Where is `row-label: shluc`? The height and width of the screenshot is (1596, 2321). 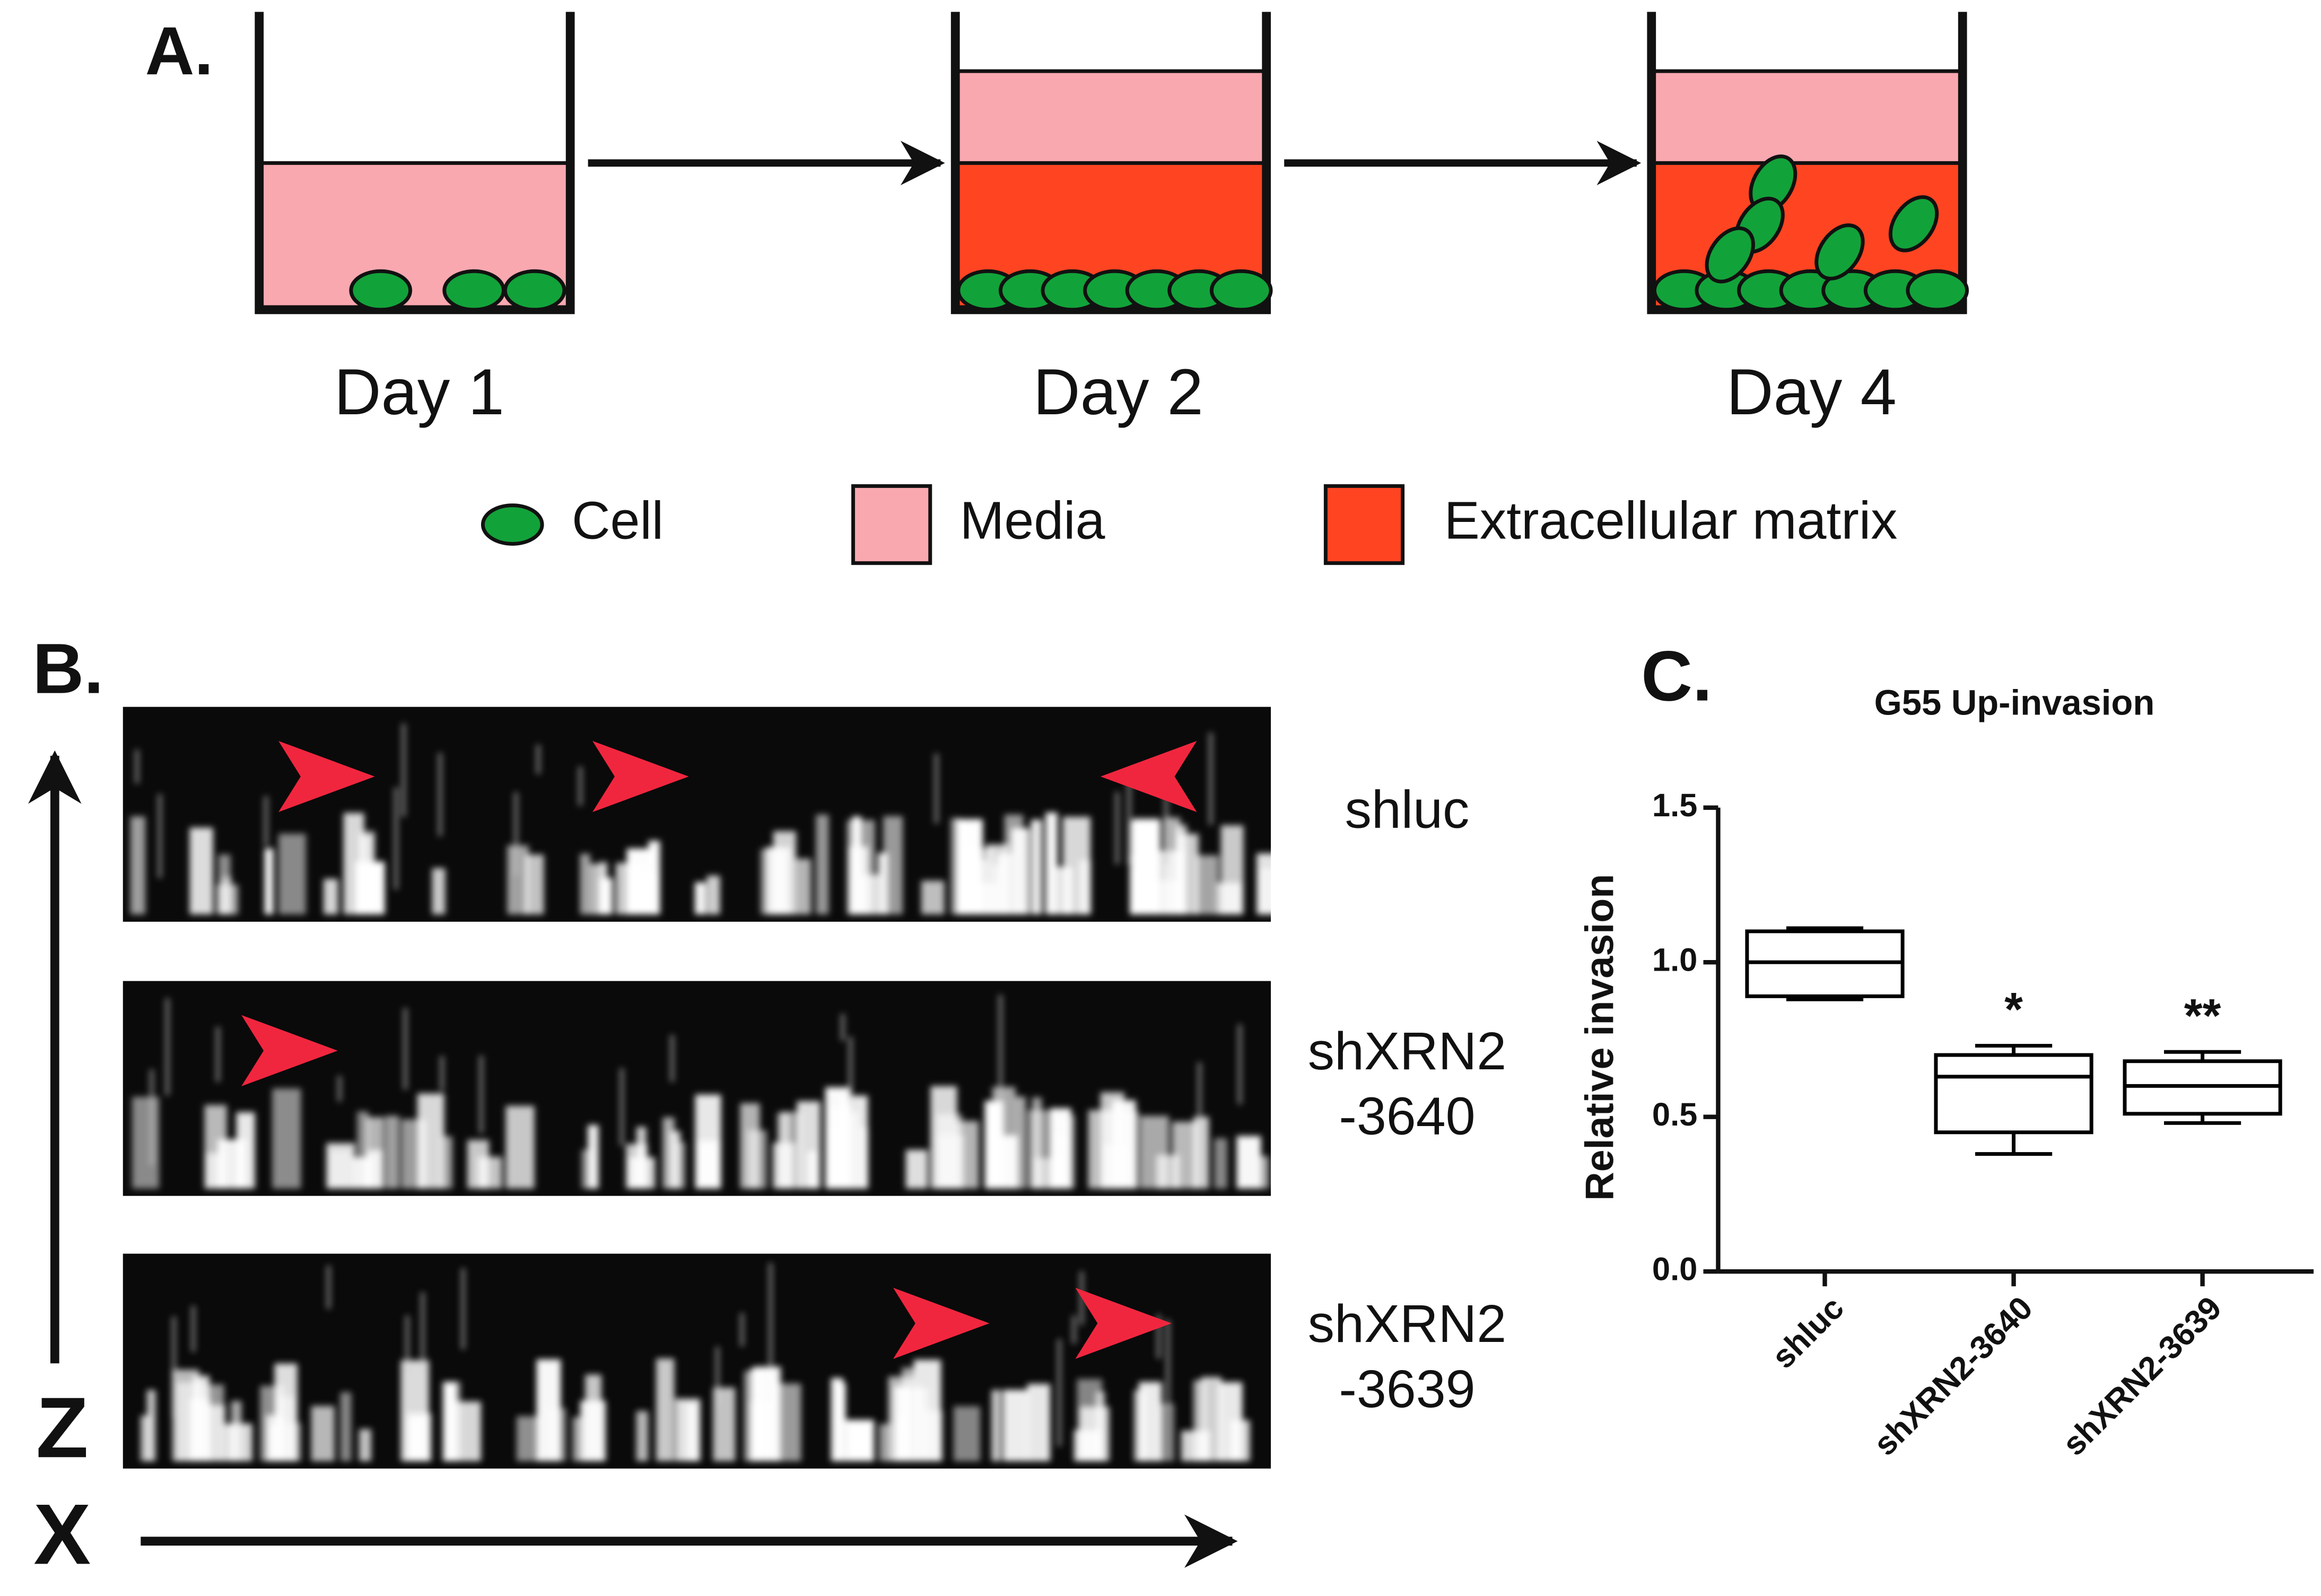
row-label: shluc is located at coordinates (1407, 809).